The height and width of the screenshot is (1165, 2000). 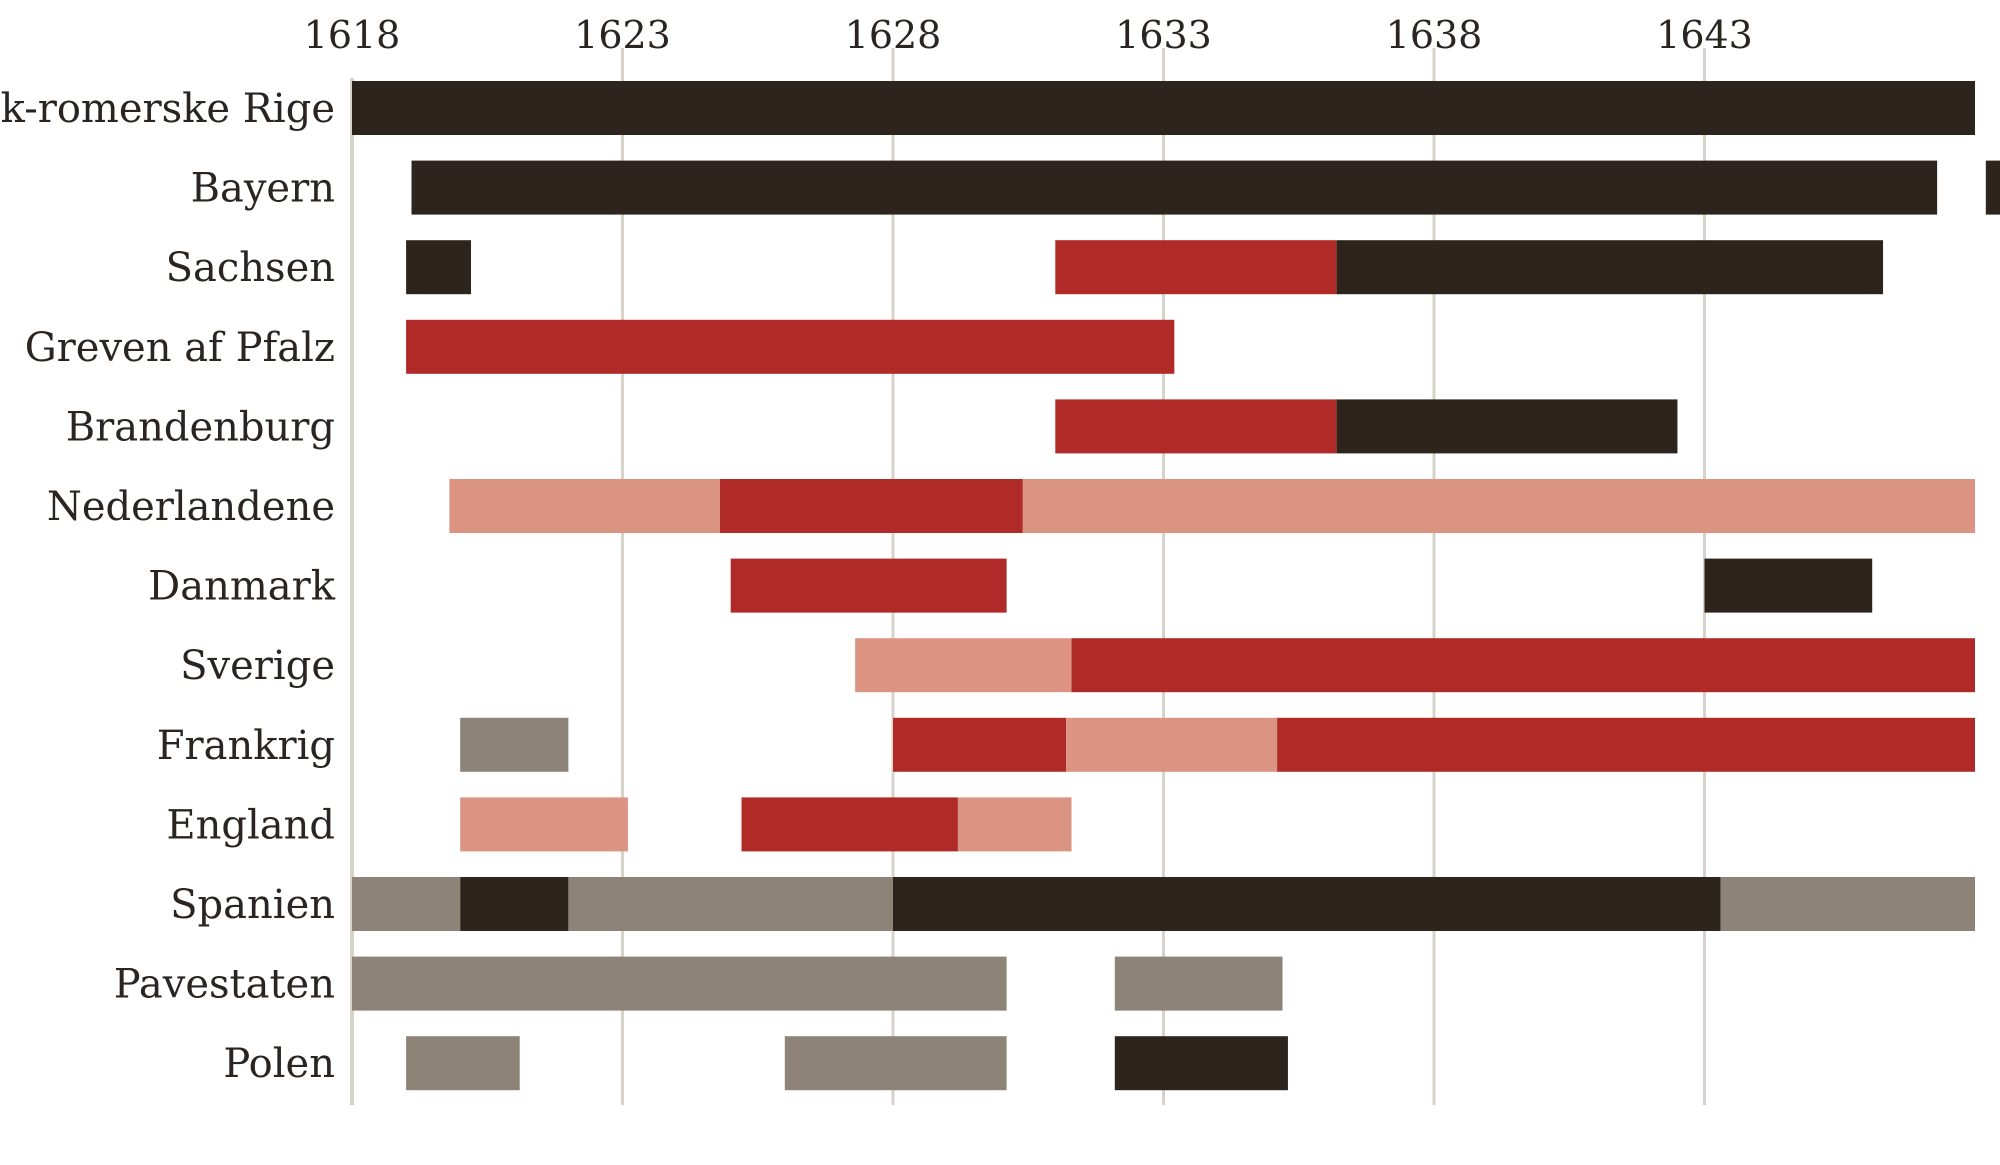 What do you see at coordinates (224, 985) in the screenshot?
I see `row-label-pavestaten: Pavestaten` at bounding box center [224, 985].